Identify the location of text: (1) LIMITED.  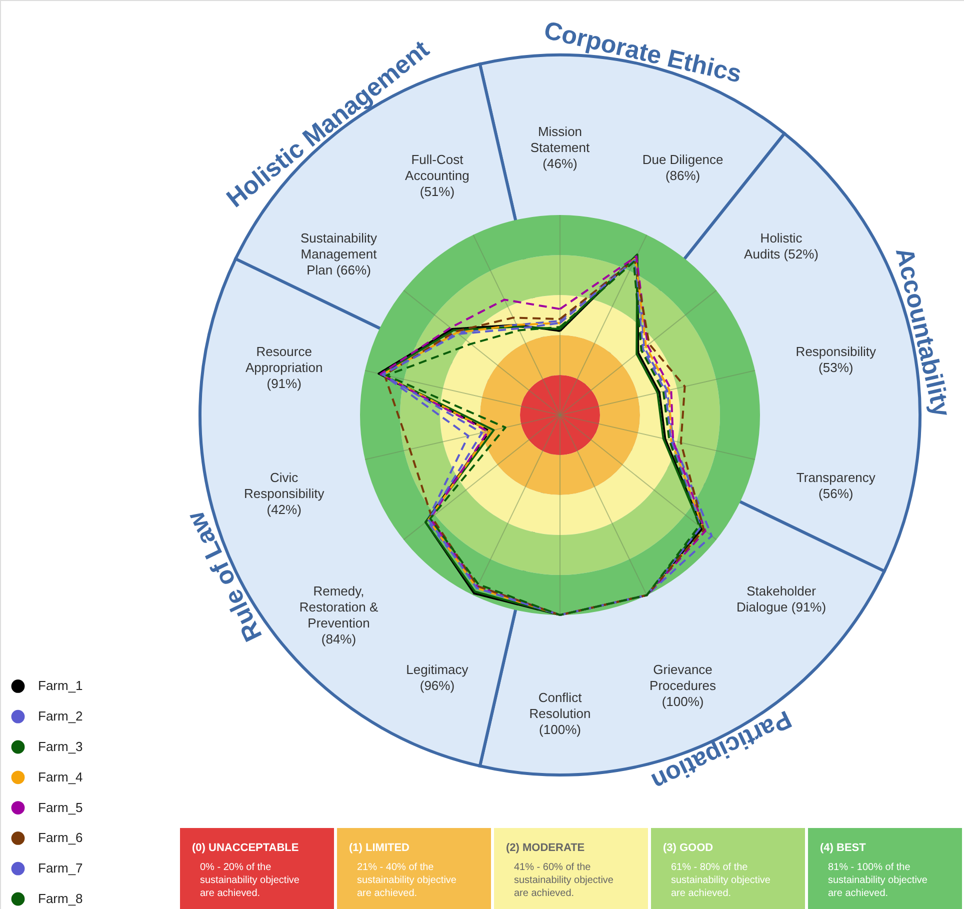
(379, 848).